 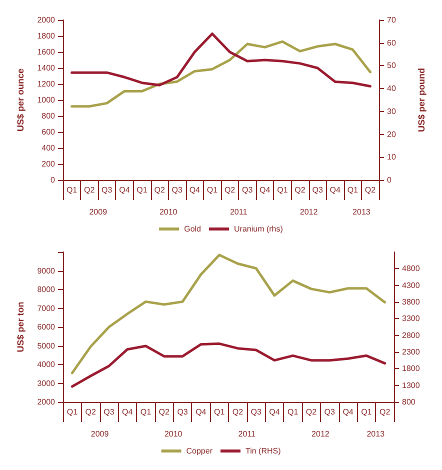 I want to click on y-axis-title: US$ per ounce, so click(x=21, y=100).